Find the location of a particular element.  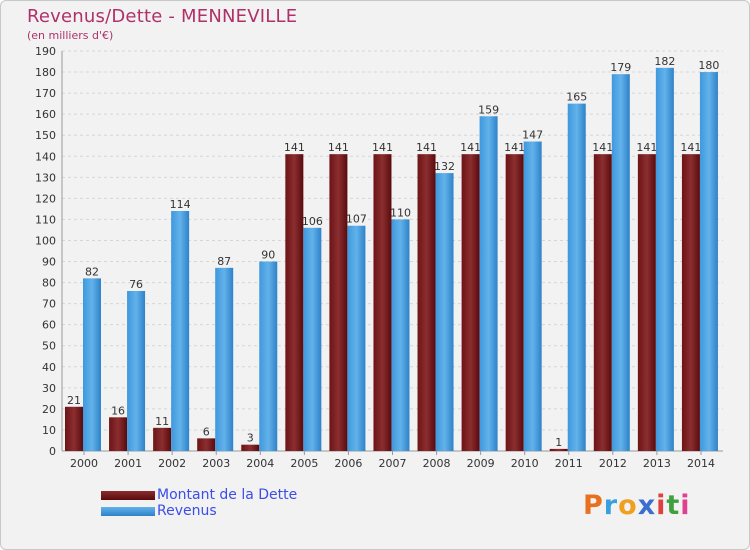

logo-letter: x is located at coordinates (647, 505).